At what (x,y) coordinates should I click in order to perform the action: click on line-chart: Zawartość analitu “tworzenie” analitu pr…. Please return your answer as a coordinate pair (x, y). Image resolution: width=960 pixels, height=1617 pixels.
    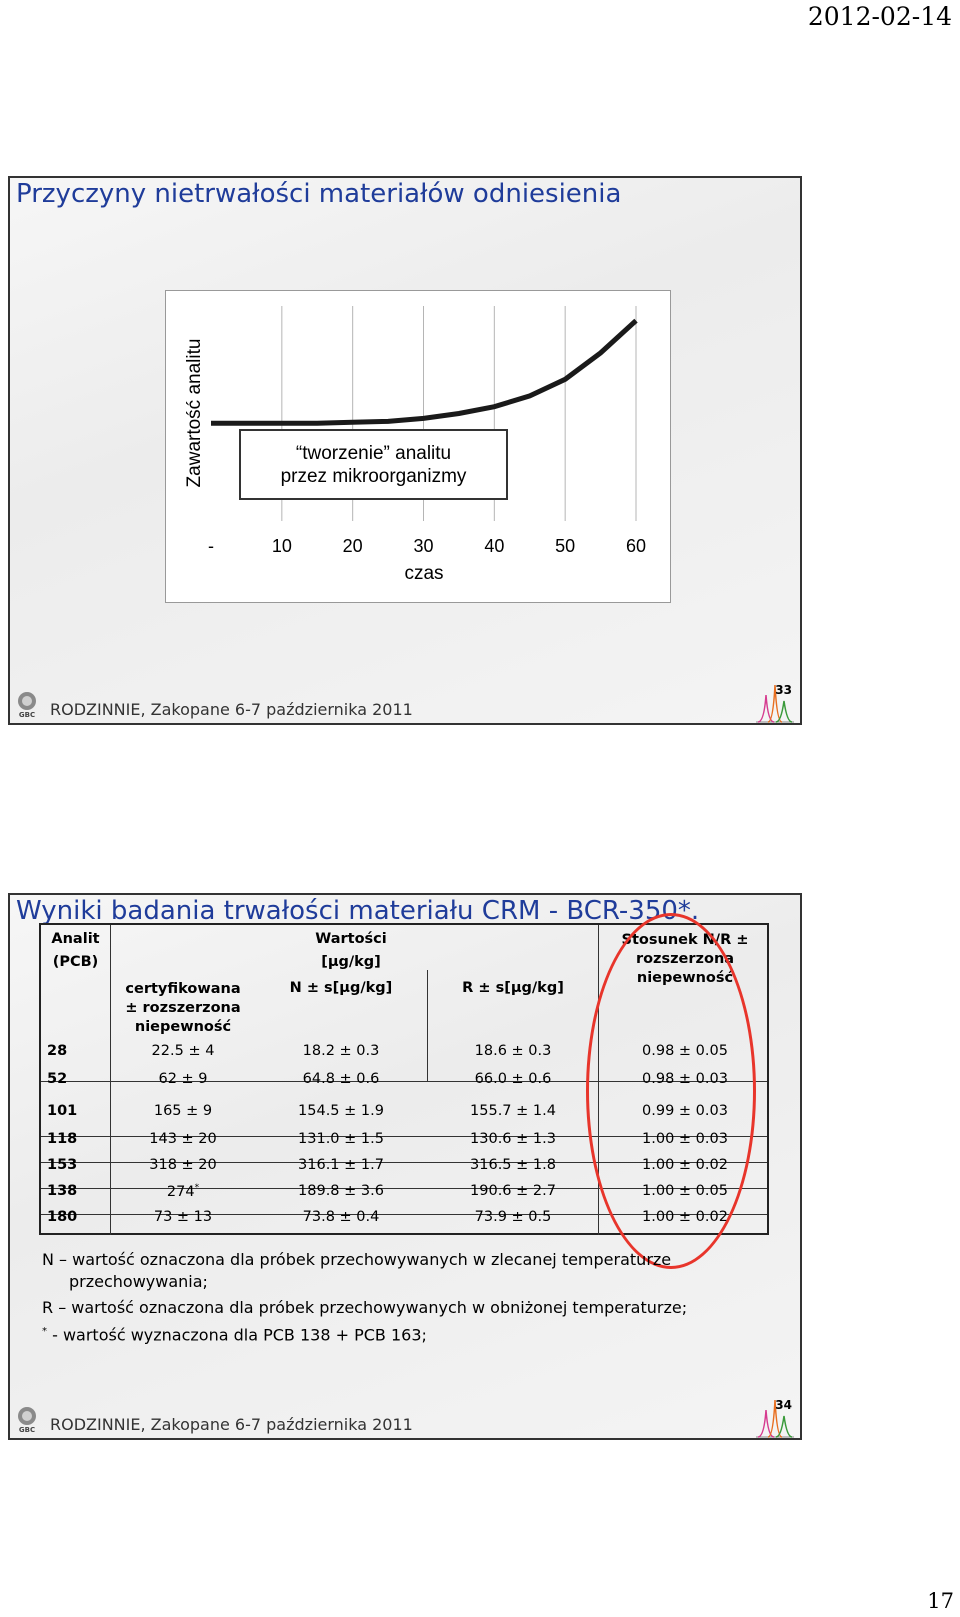
    Looking at the image, I should click on (418, 446).